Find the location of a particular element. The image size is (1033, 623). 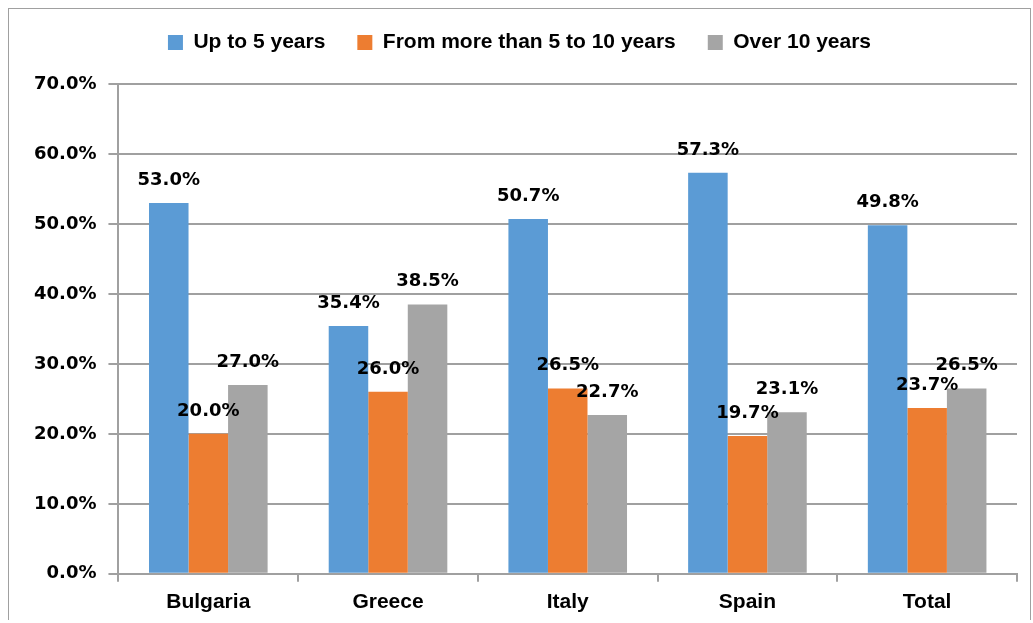

y-tick-label: 10.0% is located at coordinates (65, 502).